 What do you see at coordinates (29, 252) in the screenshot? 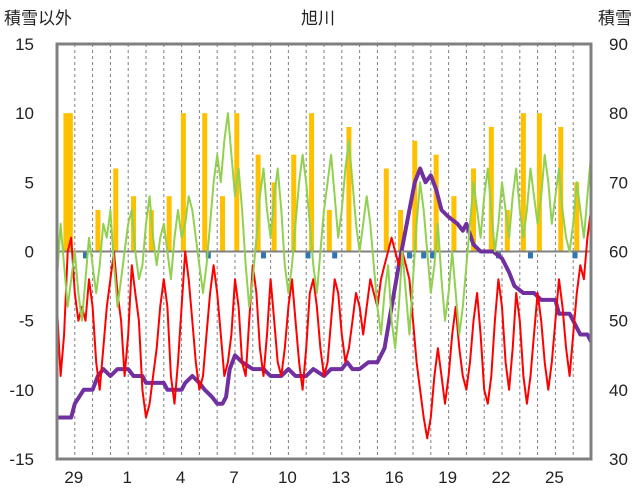
I see `left-tick-label: 0` at bounding box center [29, 252].